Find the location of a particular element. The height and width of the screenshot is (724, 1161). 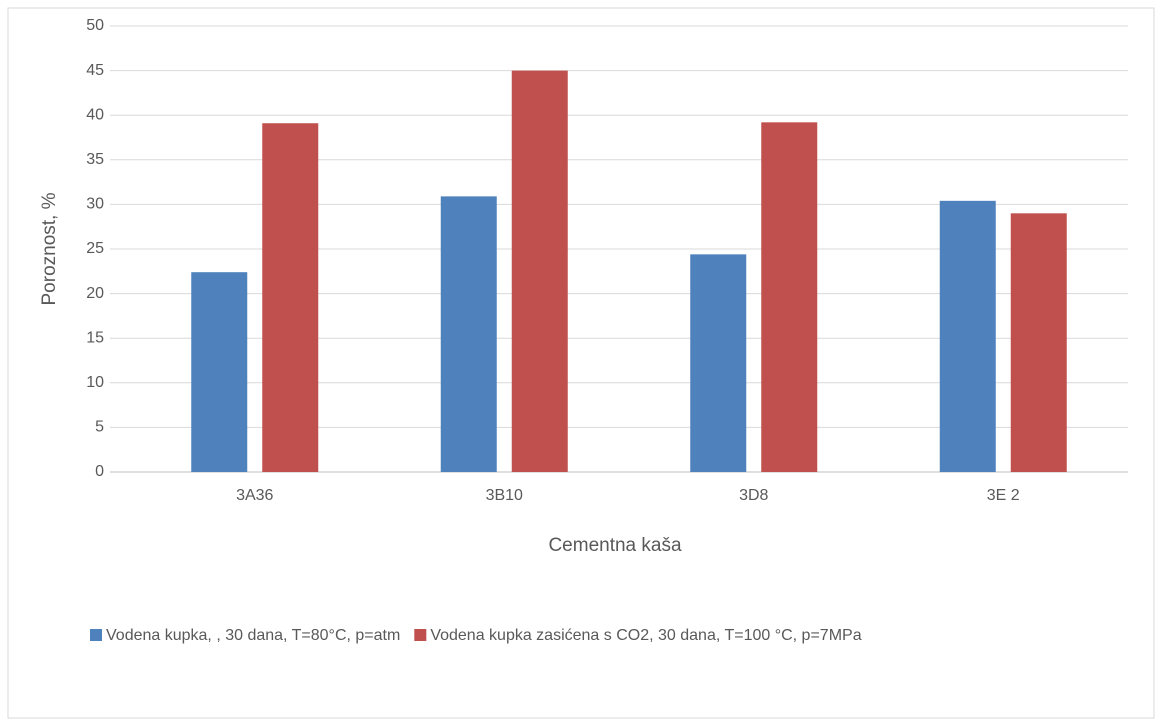

y-tick-label: 50 is located at coordinates (95, 25).